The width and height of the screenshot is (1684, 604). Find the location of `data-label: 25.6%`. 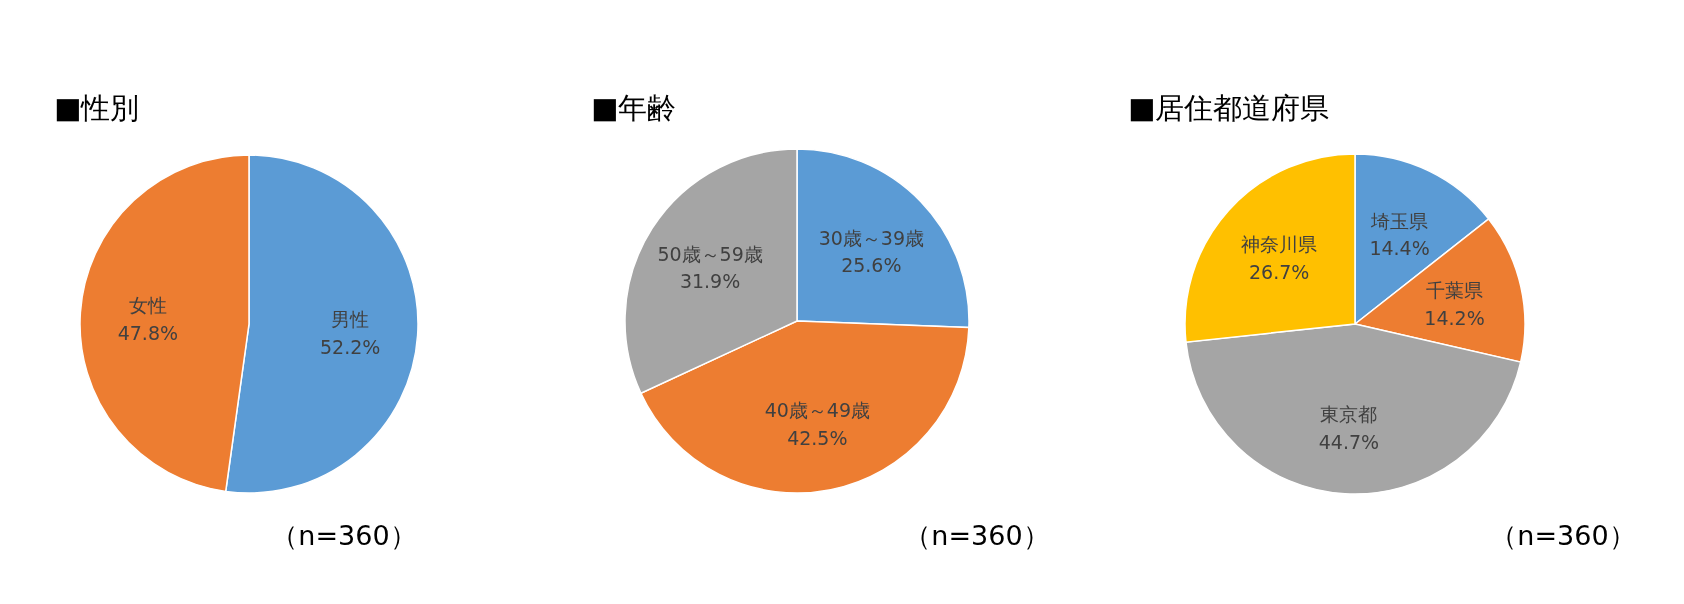

data-label: 25.6% is located at coordinates (871, 265).